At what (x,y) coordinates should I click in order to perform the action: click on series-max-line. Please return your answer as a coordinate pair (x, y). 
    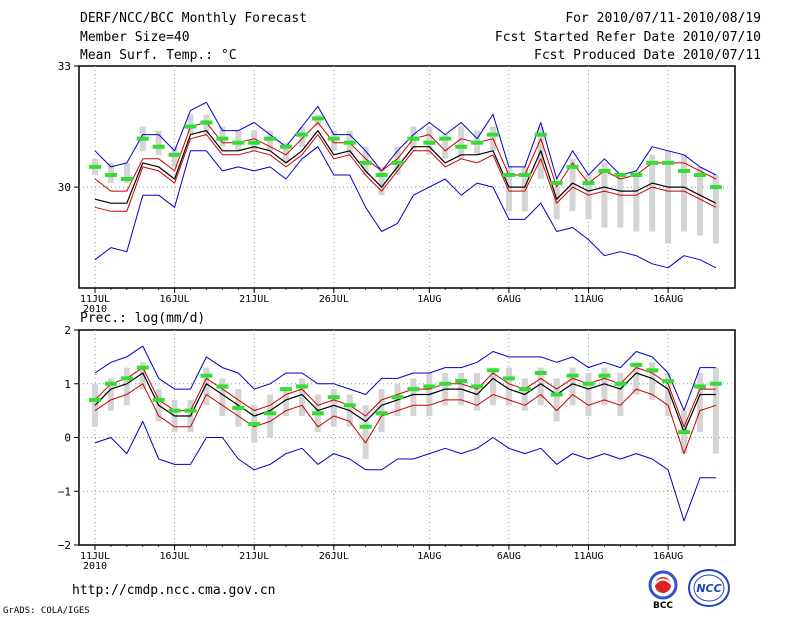
    Looking at the image, I should click on (405, 378).